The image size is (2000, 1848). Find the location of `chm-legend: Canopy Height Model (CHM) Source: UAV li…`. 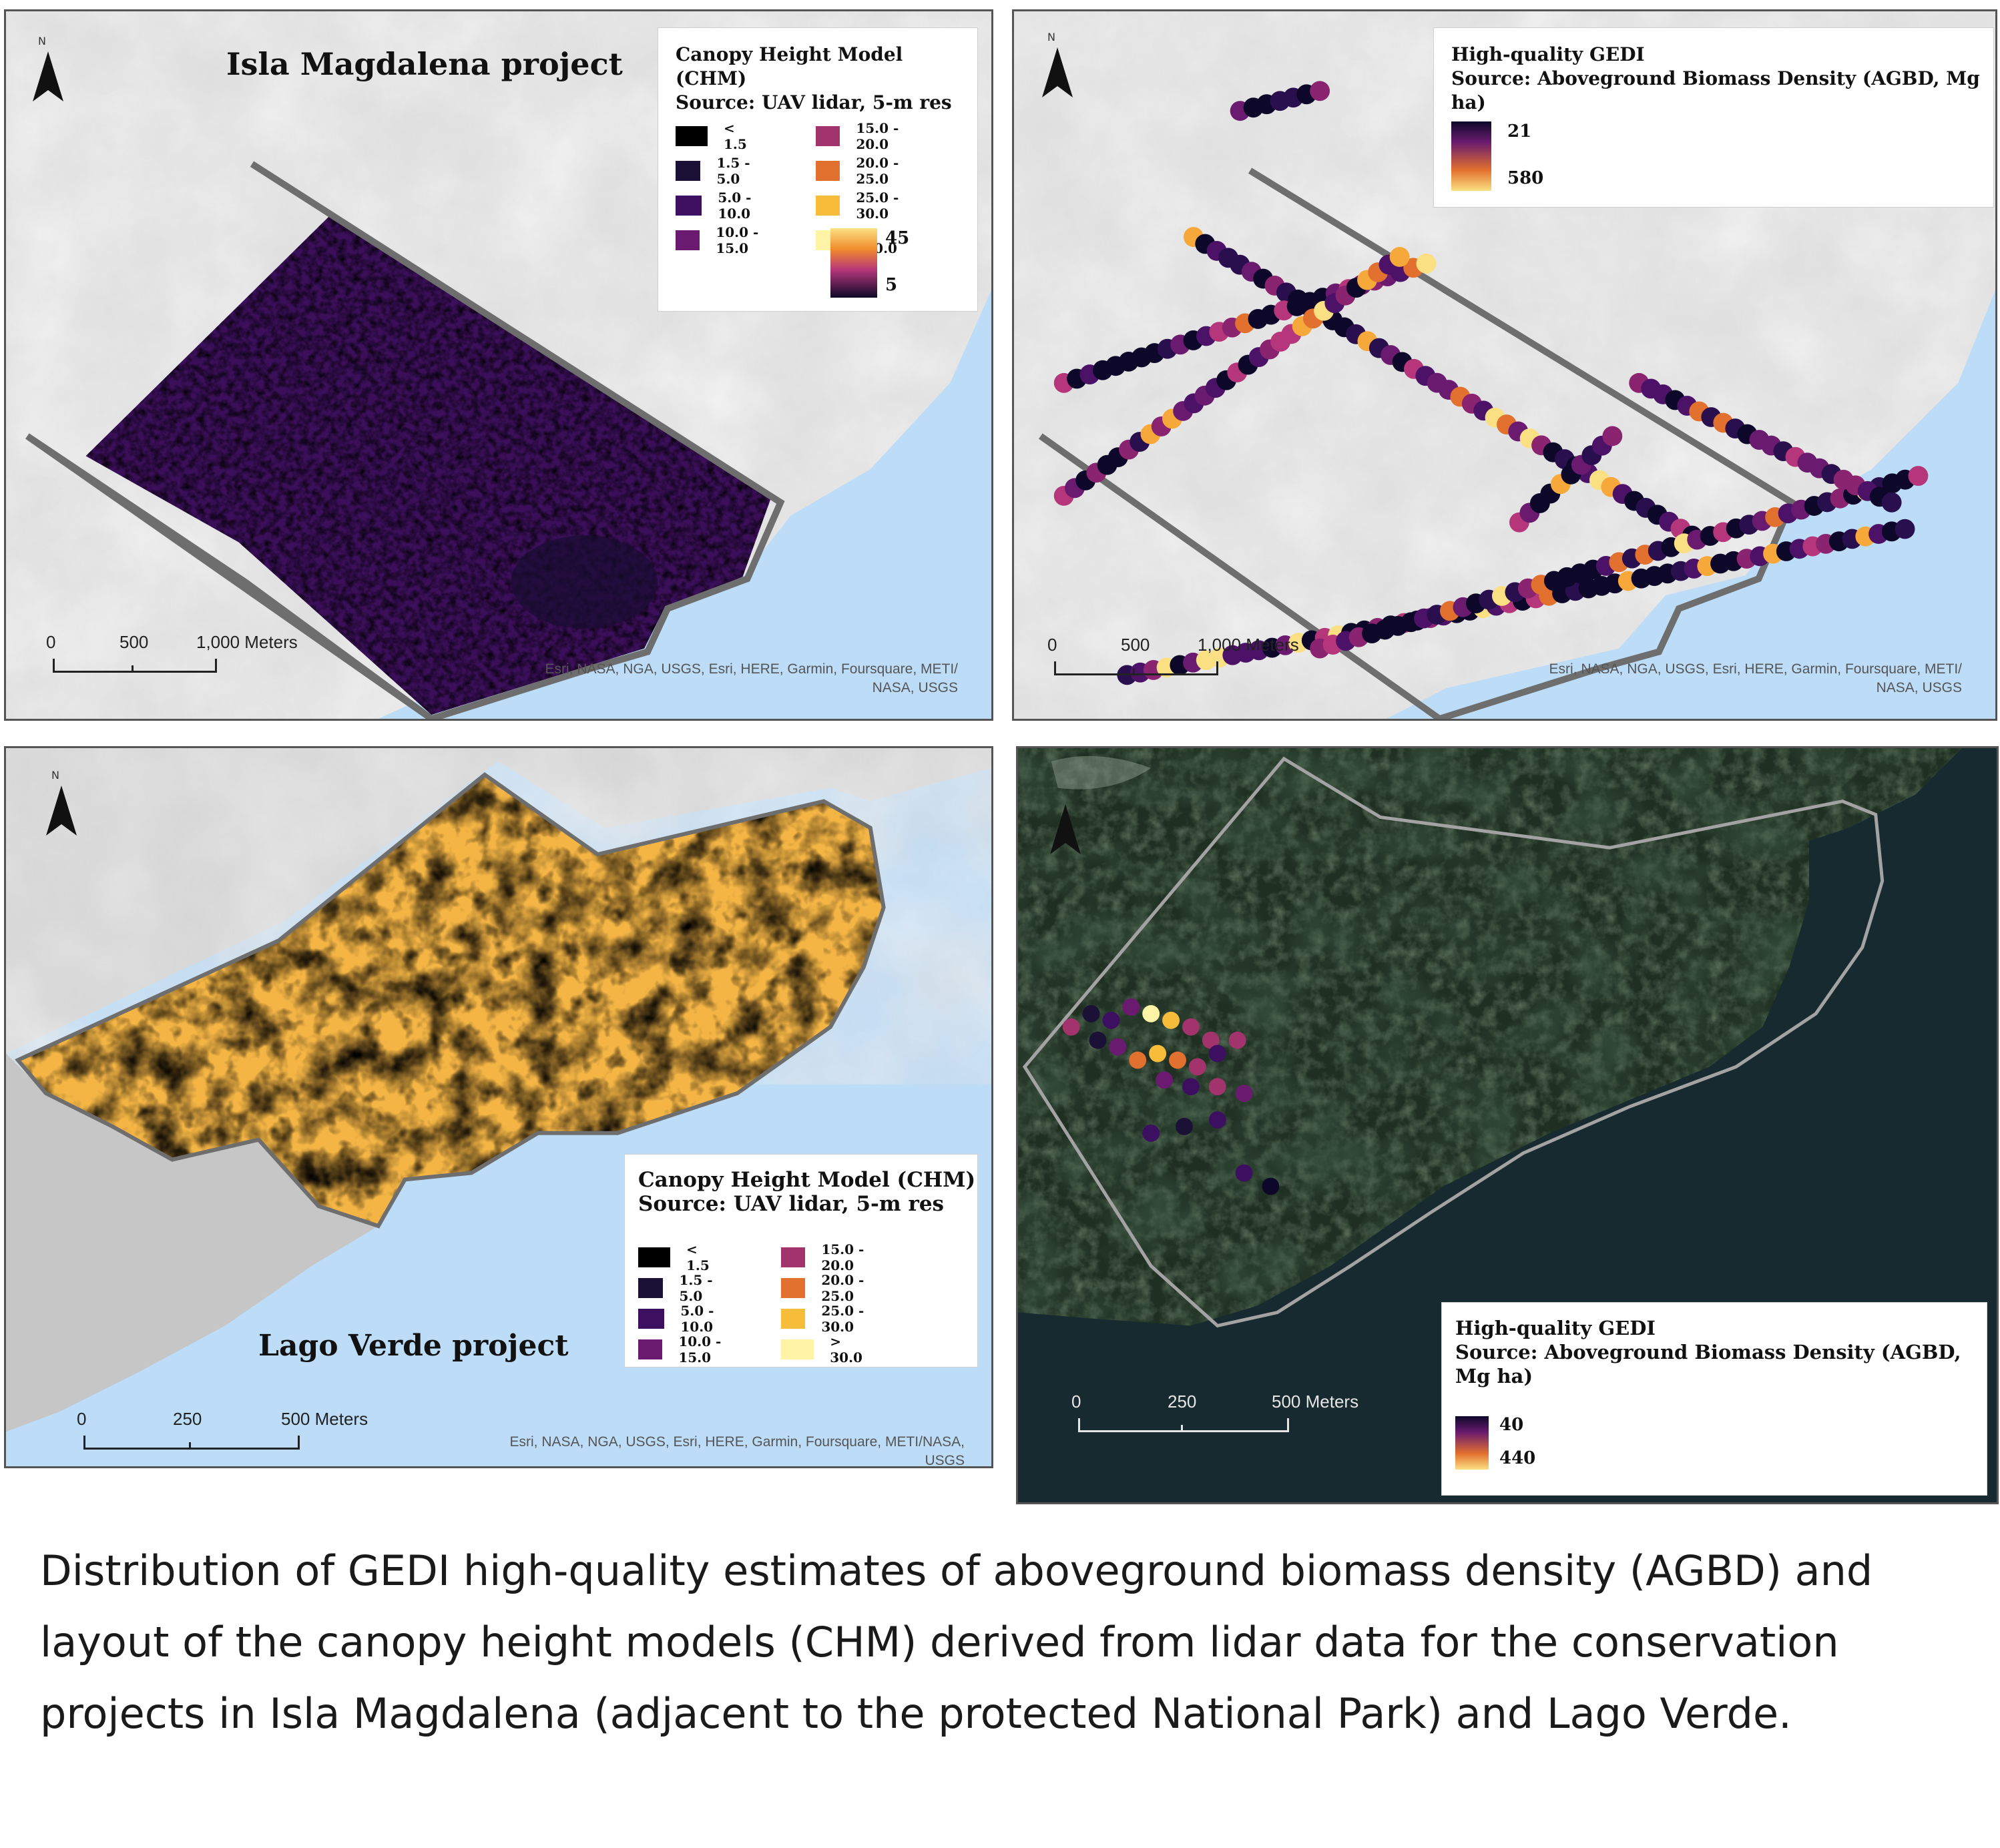

chm-legend: Canopy Height Model (CHM) Source: UAV li… is located at coordinates (818, 169).